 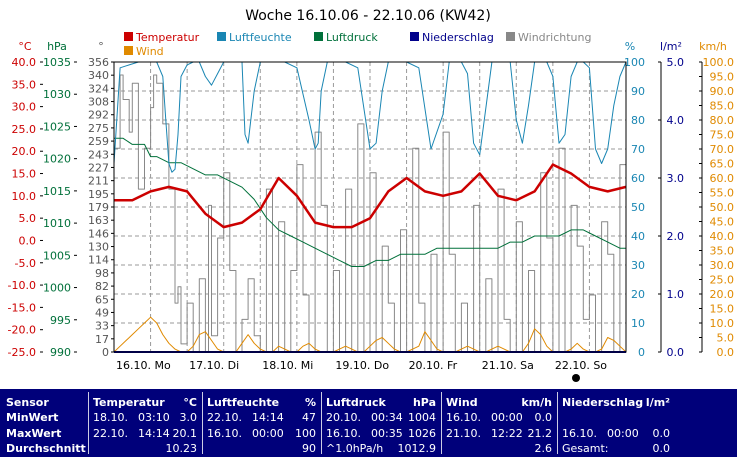 What do you see at coordinates (110, 417) in the screenshot?
I see `stat-date: 18.10.` at bounding box center [110, 417].